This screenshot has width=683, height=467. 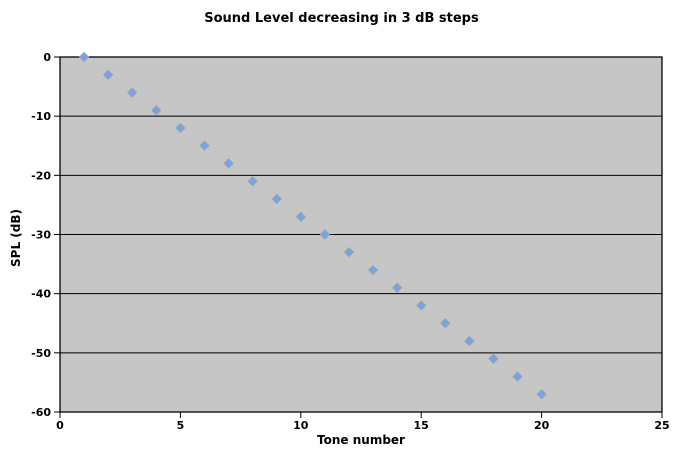 What do you see at coordinates (181, 425) in the screenshot?
I see `x-tick-label: 5` at bounding box center [181, 425].